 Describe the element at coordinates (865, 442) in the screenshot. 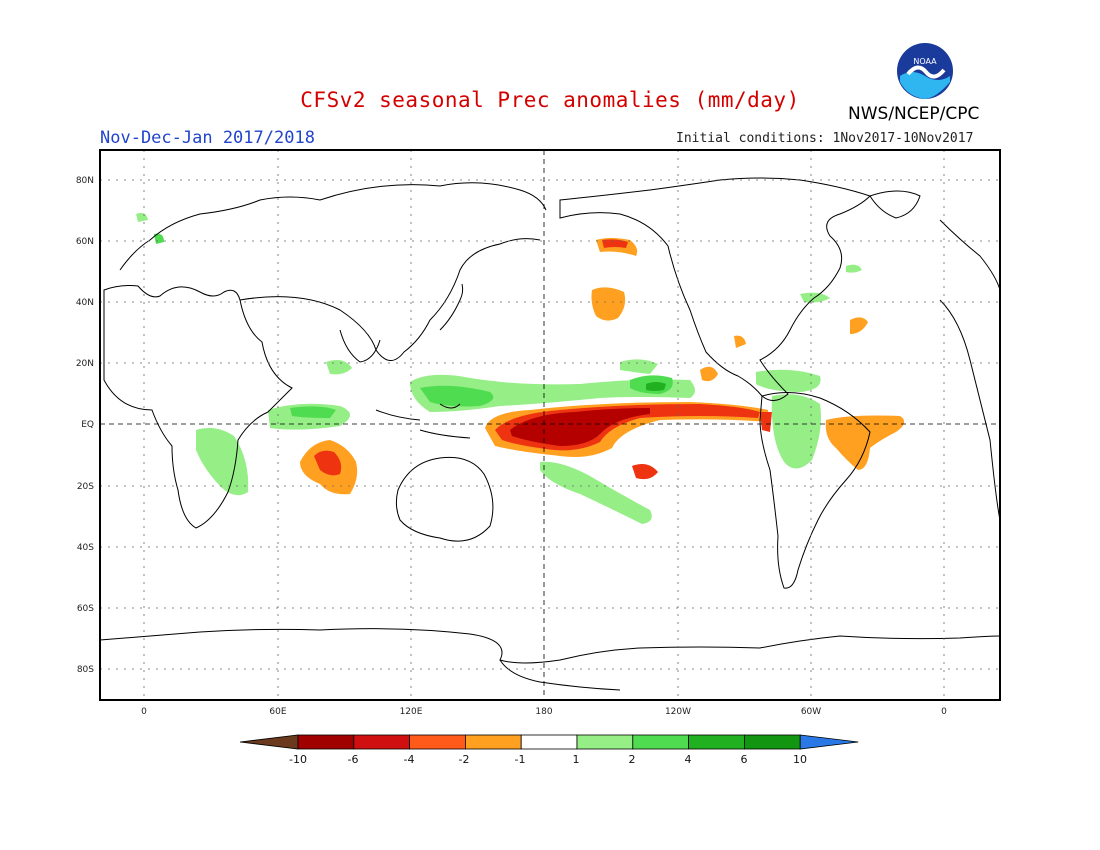

I see `anom-atlantic-orange` at that location.